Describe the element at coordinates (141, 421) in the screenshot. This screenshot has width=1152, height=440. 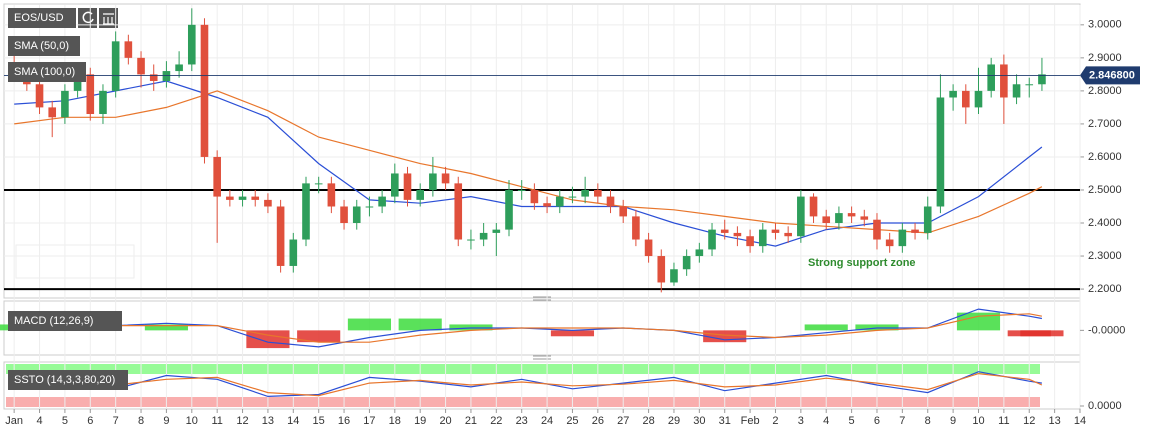
I see `x-tick-label: 8` at that location.